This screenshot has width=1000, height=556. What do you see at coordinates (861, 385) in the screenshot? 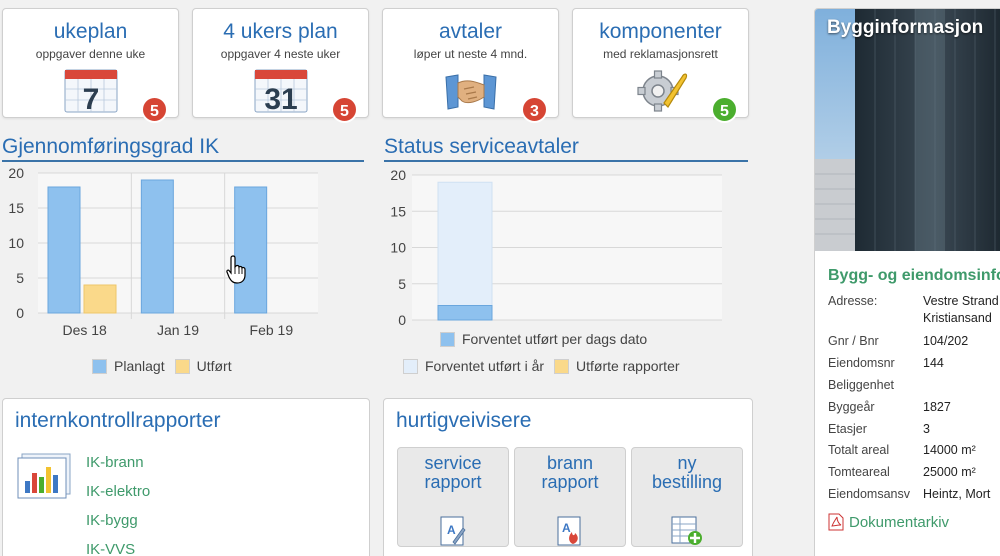
I see `info-key: Beliggenhet` at bounding box center [861, 385].